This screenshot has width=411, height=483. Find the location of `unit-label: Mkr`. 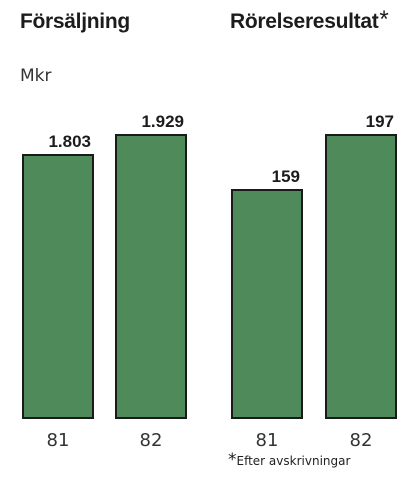

unit-label: Mkr is located at coordinates (36, 76).